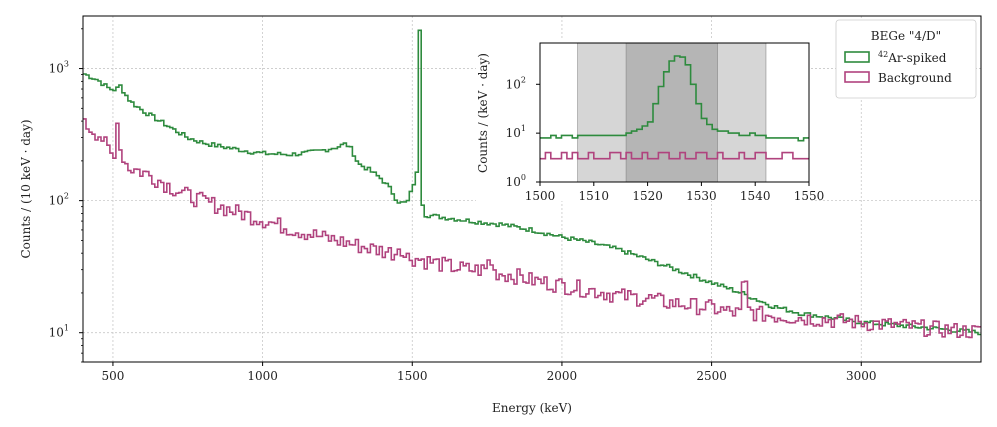 This screenshot has height=427, width=997. What do you see at coordinates (483, 113) in the screenshot?
I see `inset-y-axis-label: Counts / (keV · day)` at bounding box center [483, 113].